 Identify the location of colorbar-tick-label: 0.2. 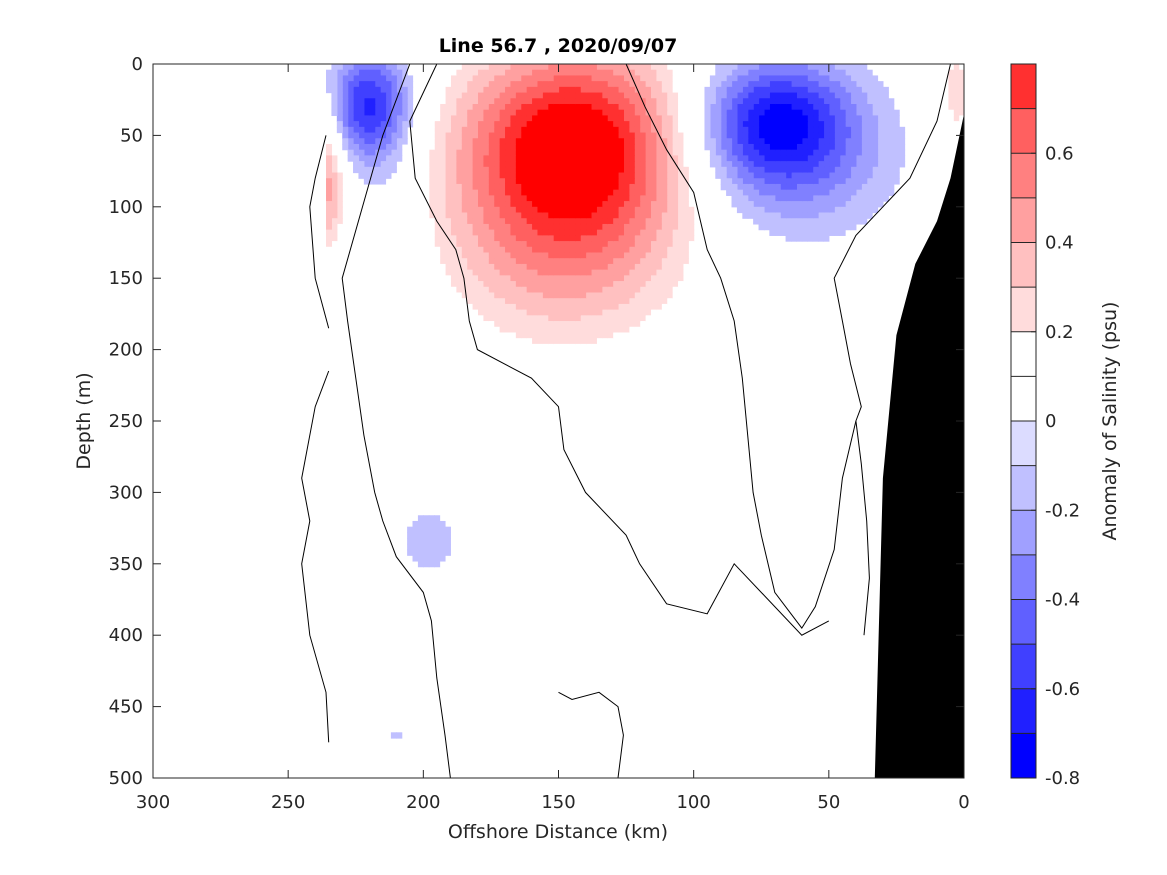
(1059, 332).